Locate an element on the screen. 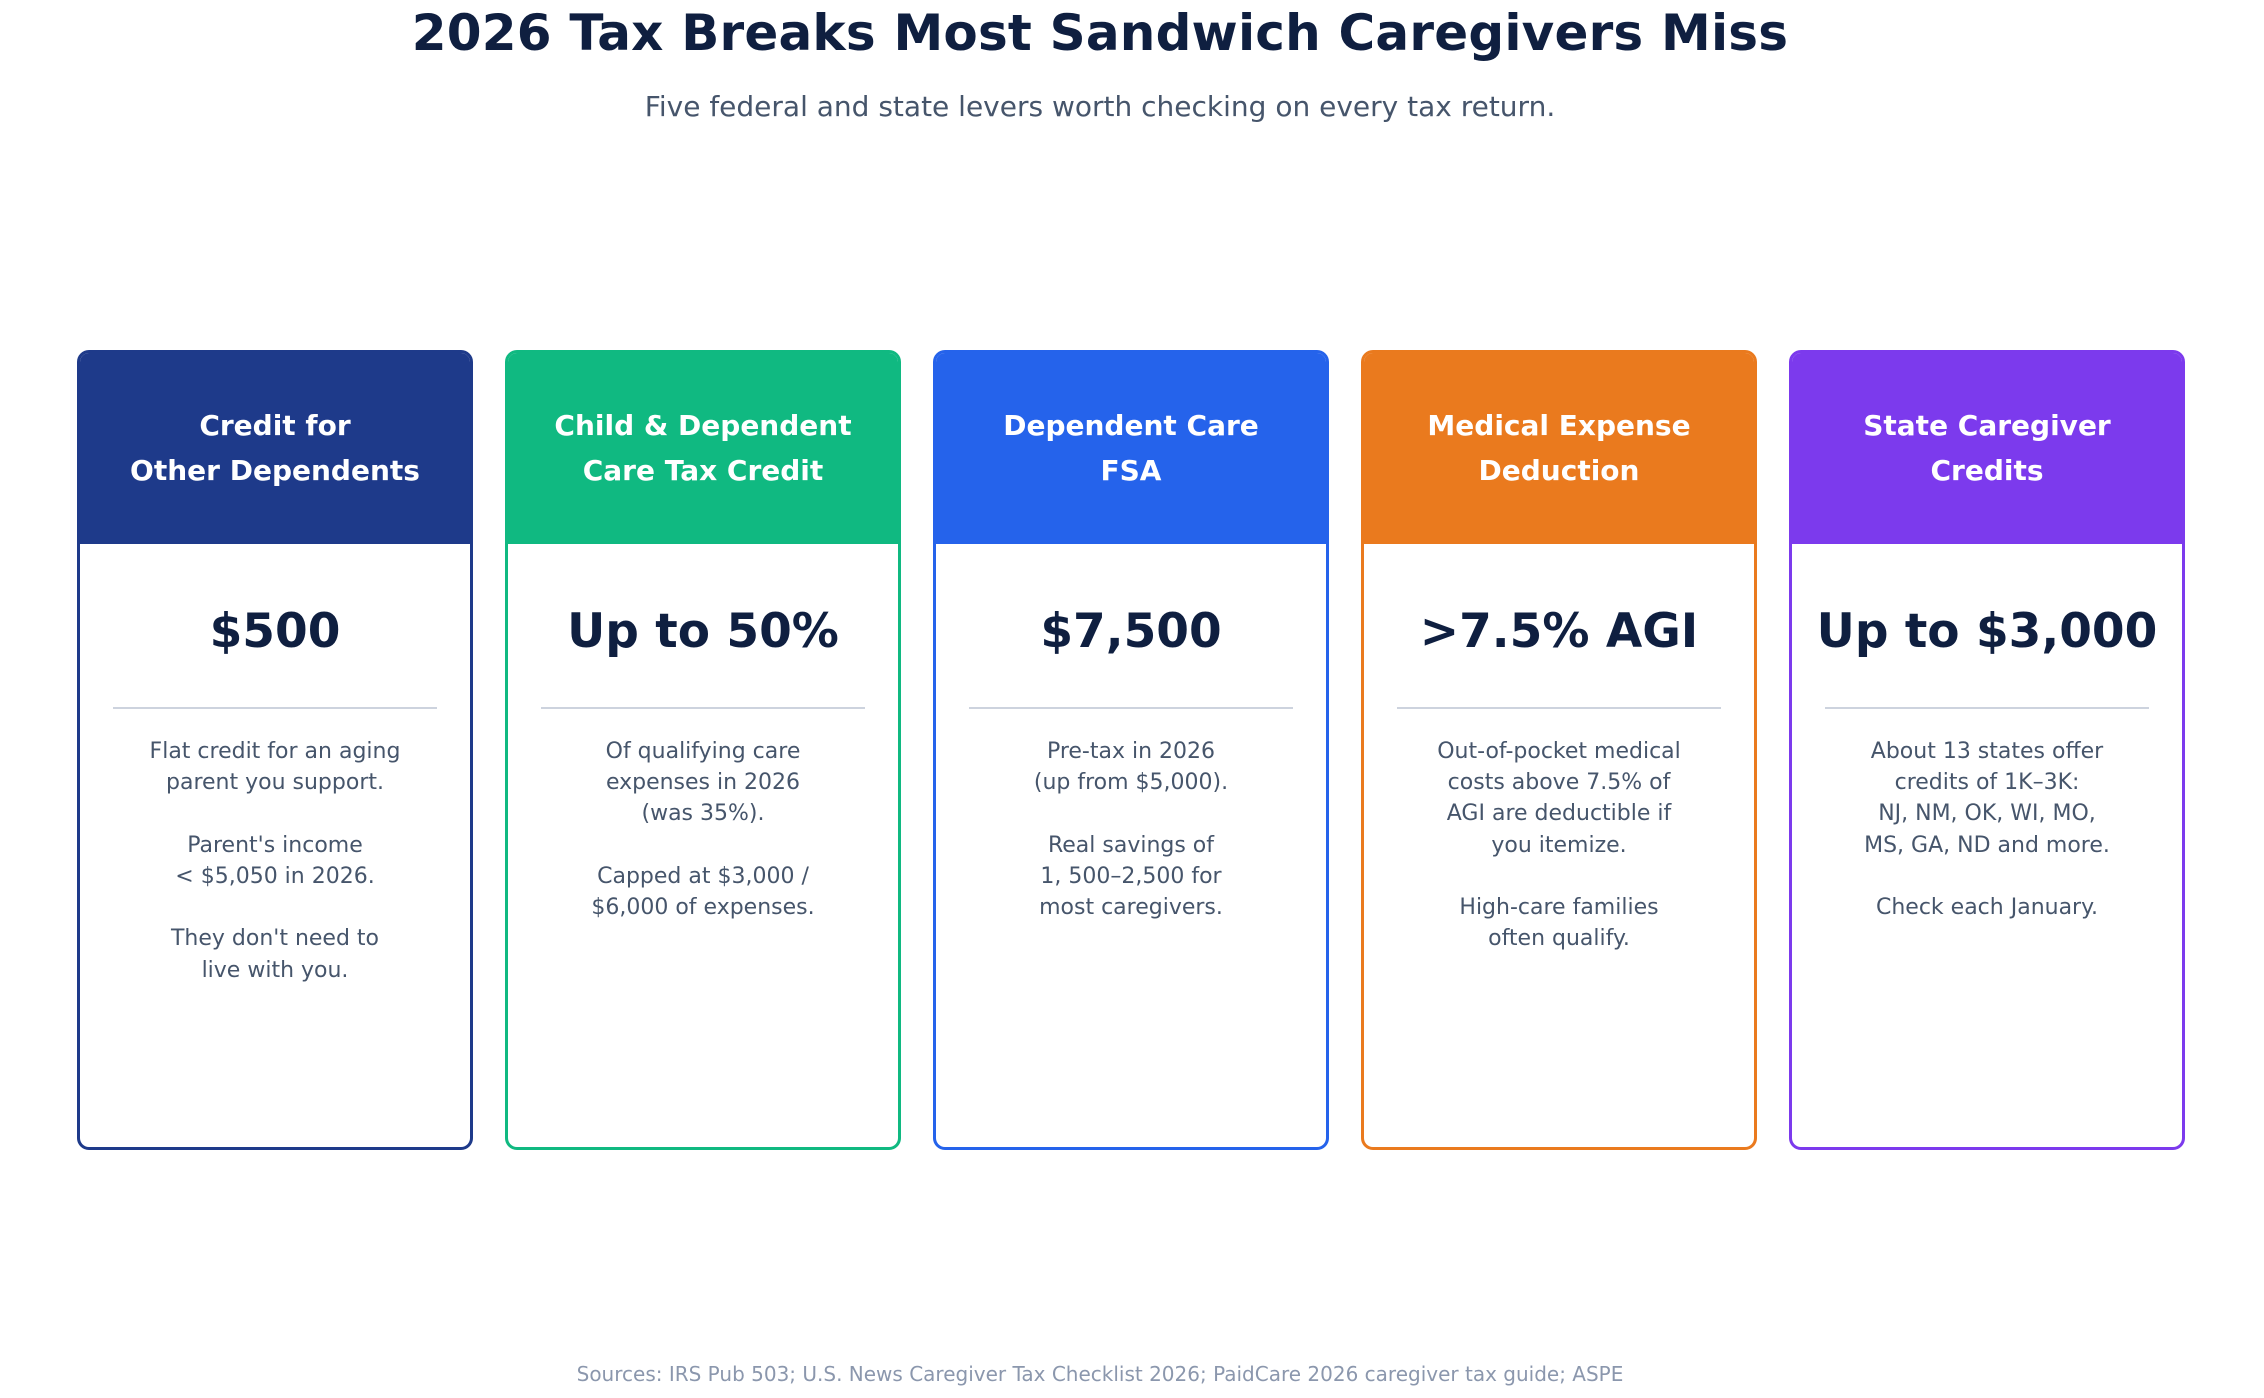  card-header: Credit for Other Dependents is located at coordinates (275, 448).